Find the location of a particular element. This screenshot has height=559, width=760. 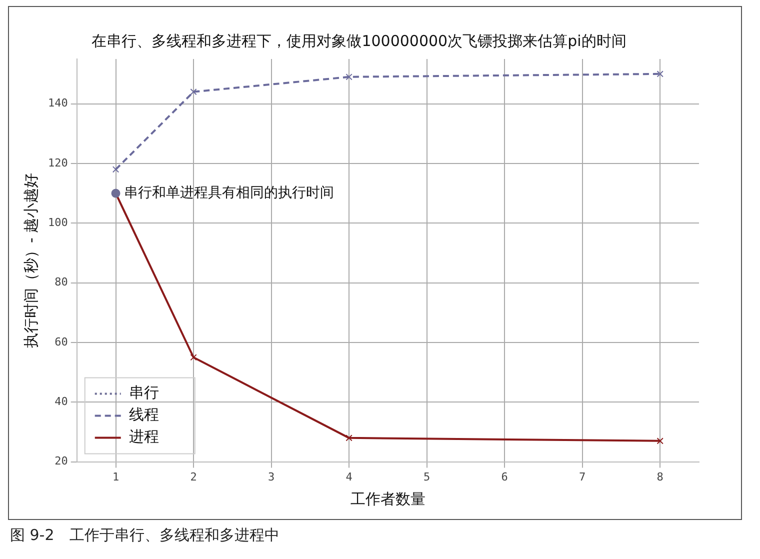

y-tick-label: 40 is located at coordinates (61, 401).